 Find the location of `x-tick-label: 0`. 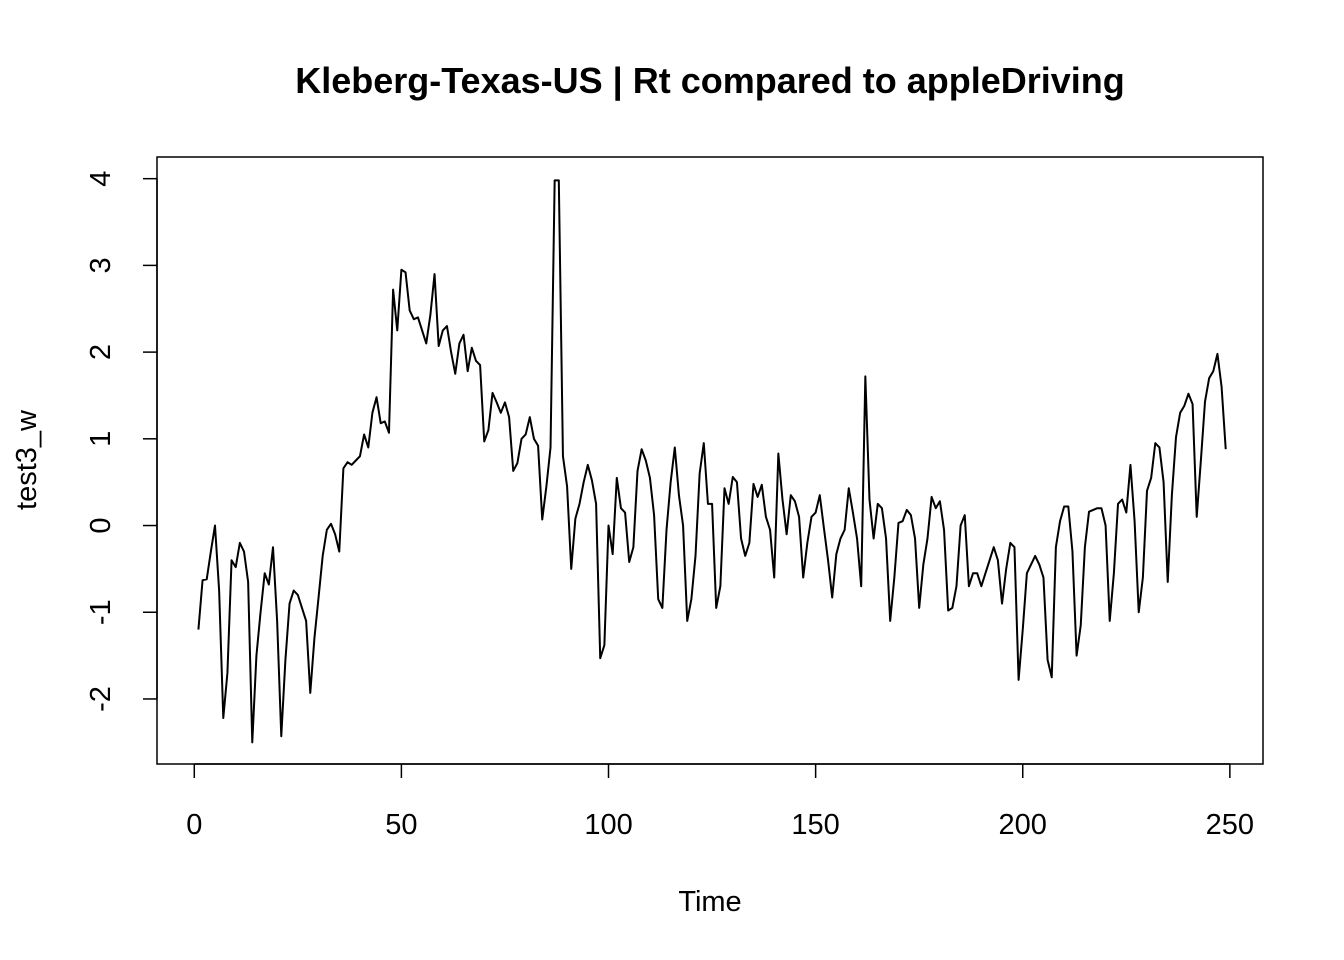

x-tick-label: 0 is located at coordinates (194, 825).